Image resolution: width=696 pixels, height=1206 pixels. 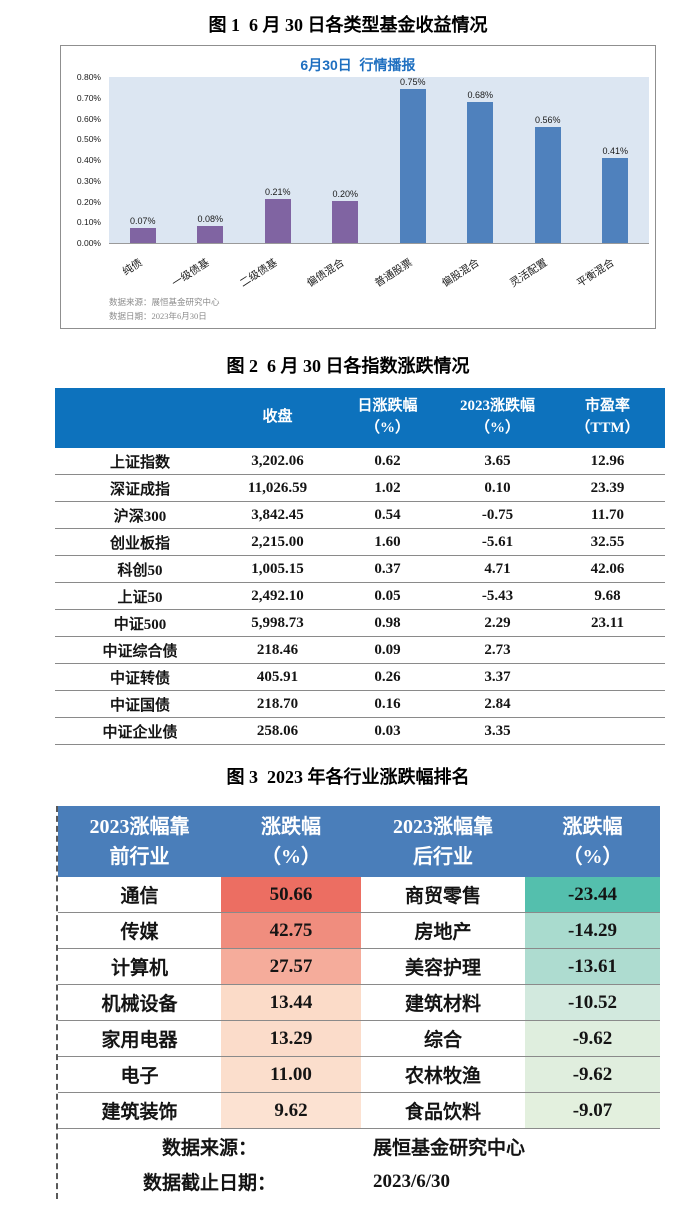 I want to click on index-close: 11,026.59, so click(x=277, y=488).